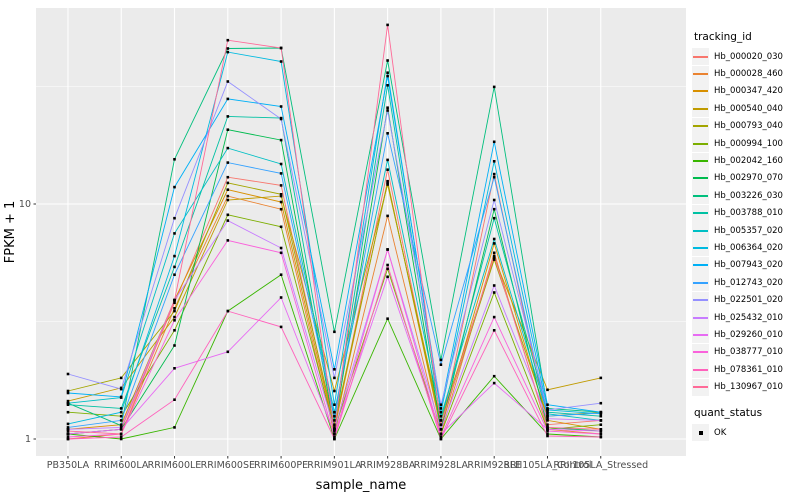 Image resolution: width=800 pixels, height=500 pixels. I want to click on legend-label: Hb_130967_010, so click(748, 387).